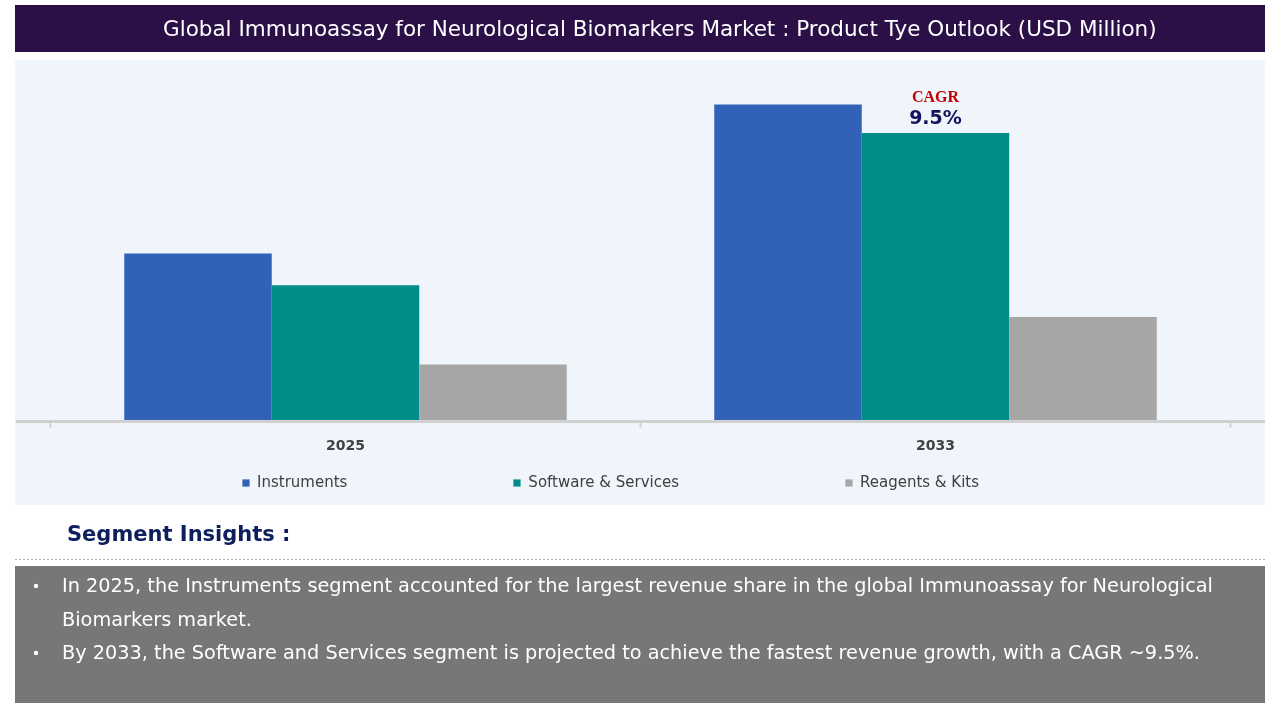 Image resolution: width=1280 pixels, height=720 pixels. I want to click on text: In 2025, the Instruments segment accounted for the largest revenue share in the global Immunoassay for Neurological Biomarkers market., so click(638, 603).